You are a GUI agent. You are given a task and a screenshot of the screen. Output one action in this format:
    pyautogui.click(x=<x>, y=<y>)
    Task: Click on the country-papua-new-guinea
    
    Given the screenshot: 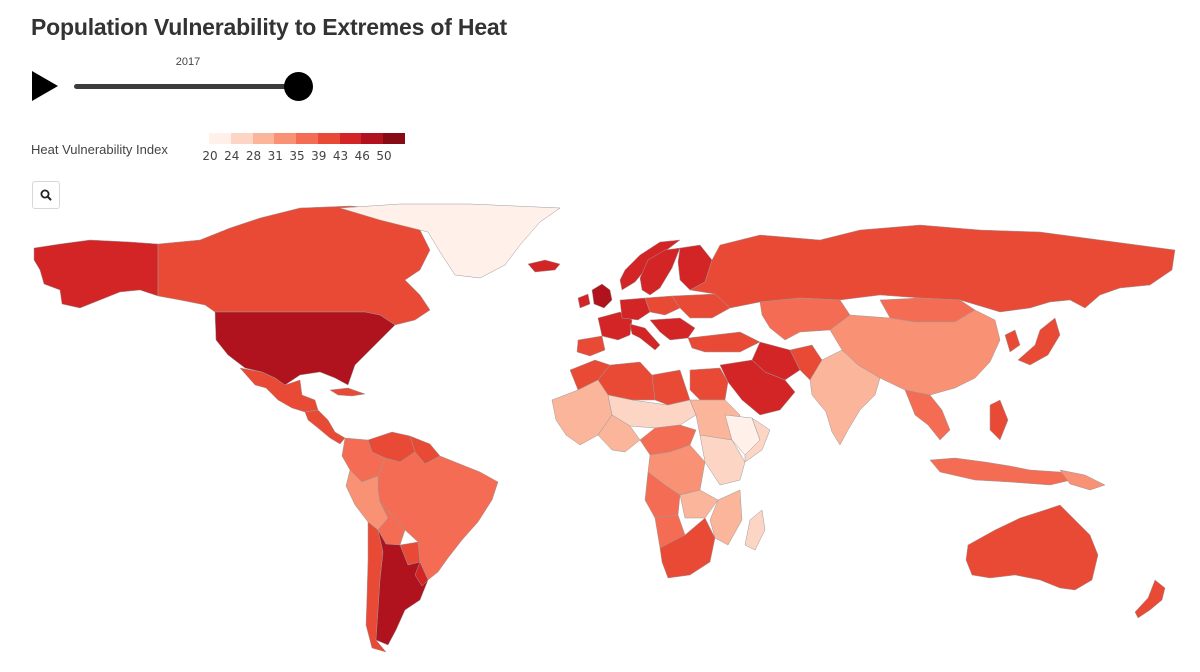 What is the action you would take?
    pyautogui.click(x=1082, y=480)
    